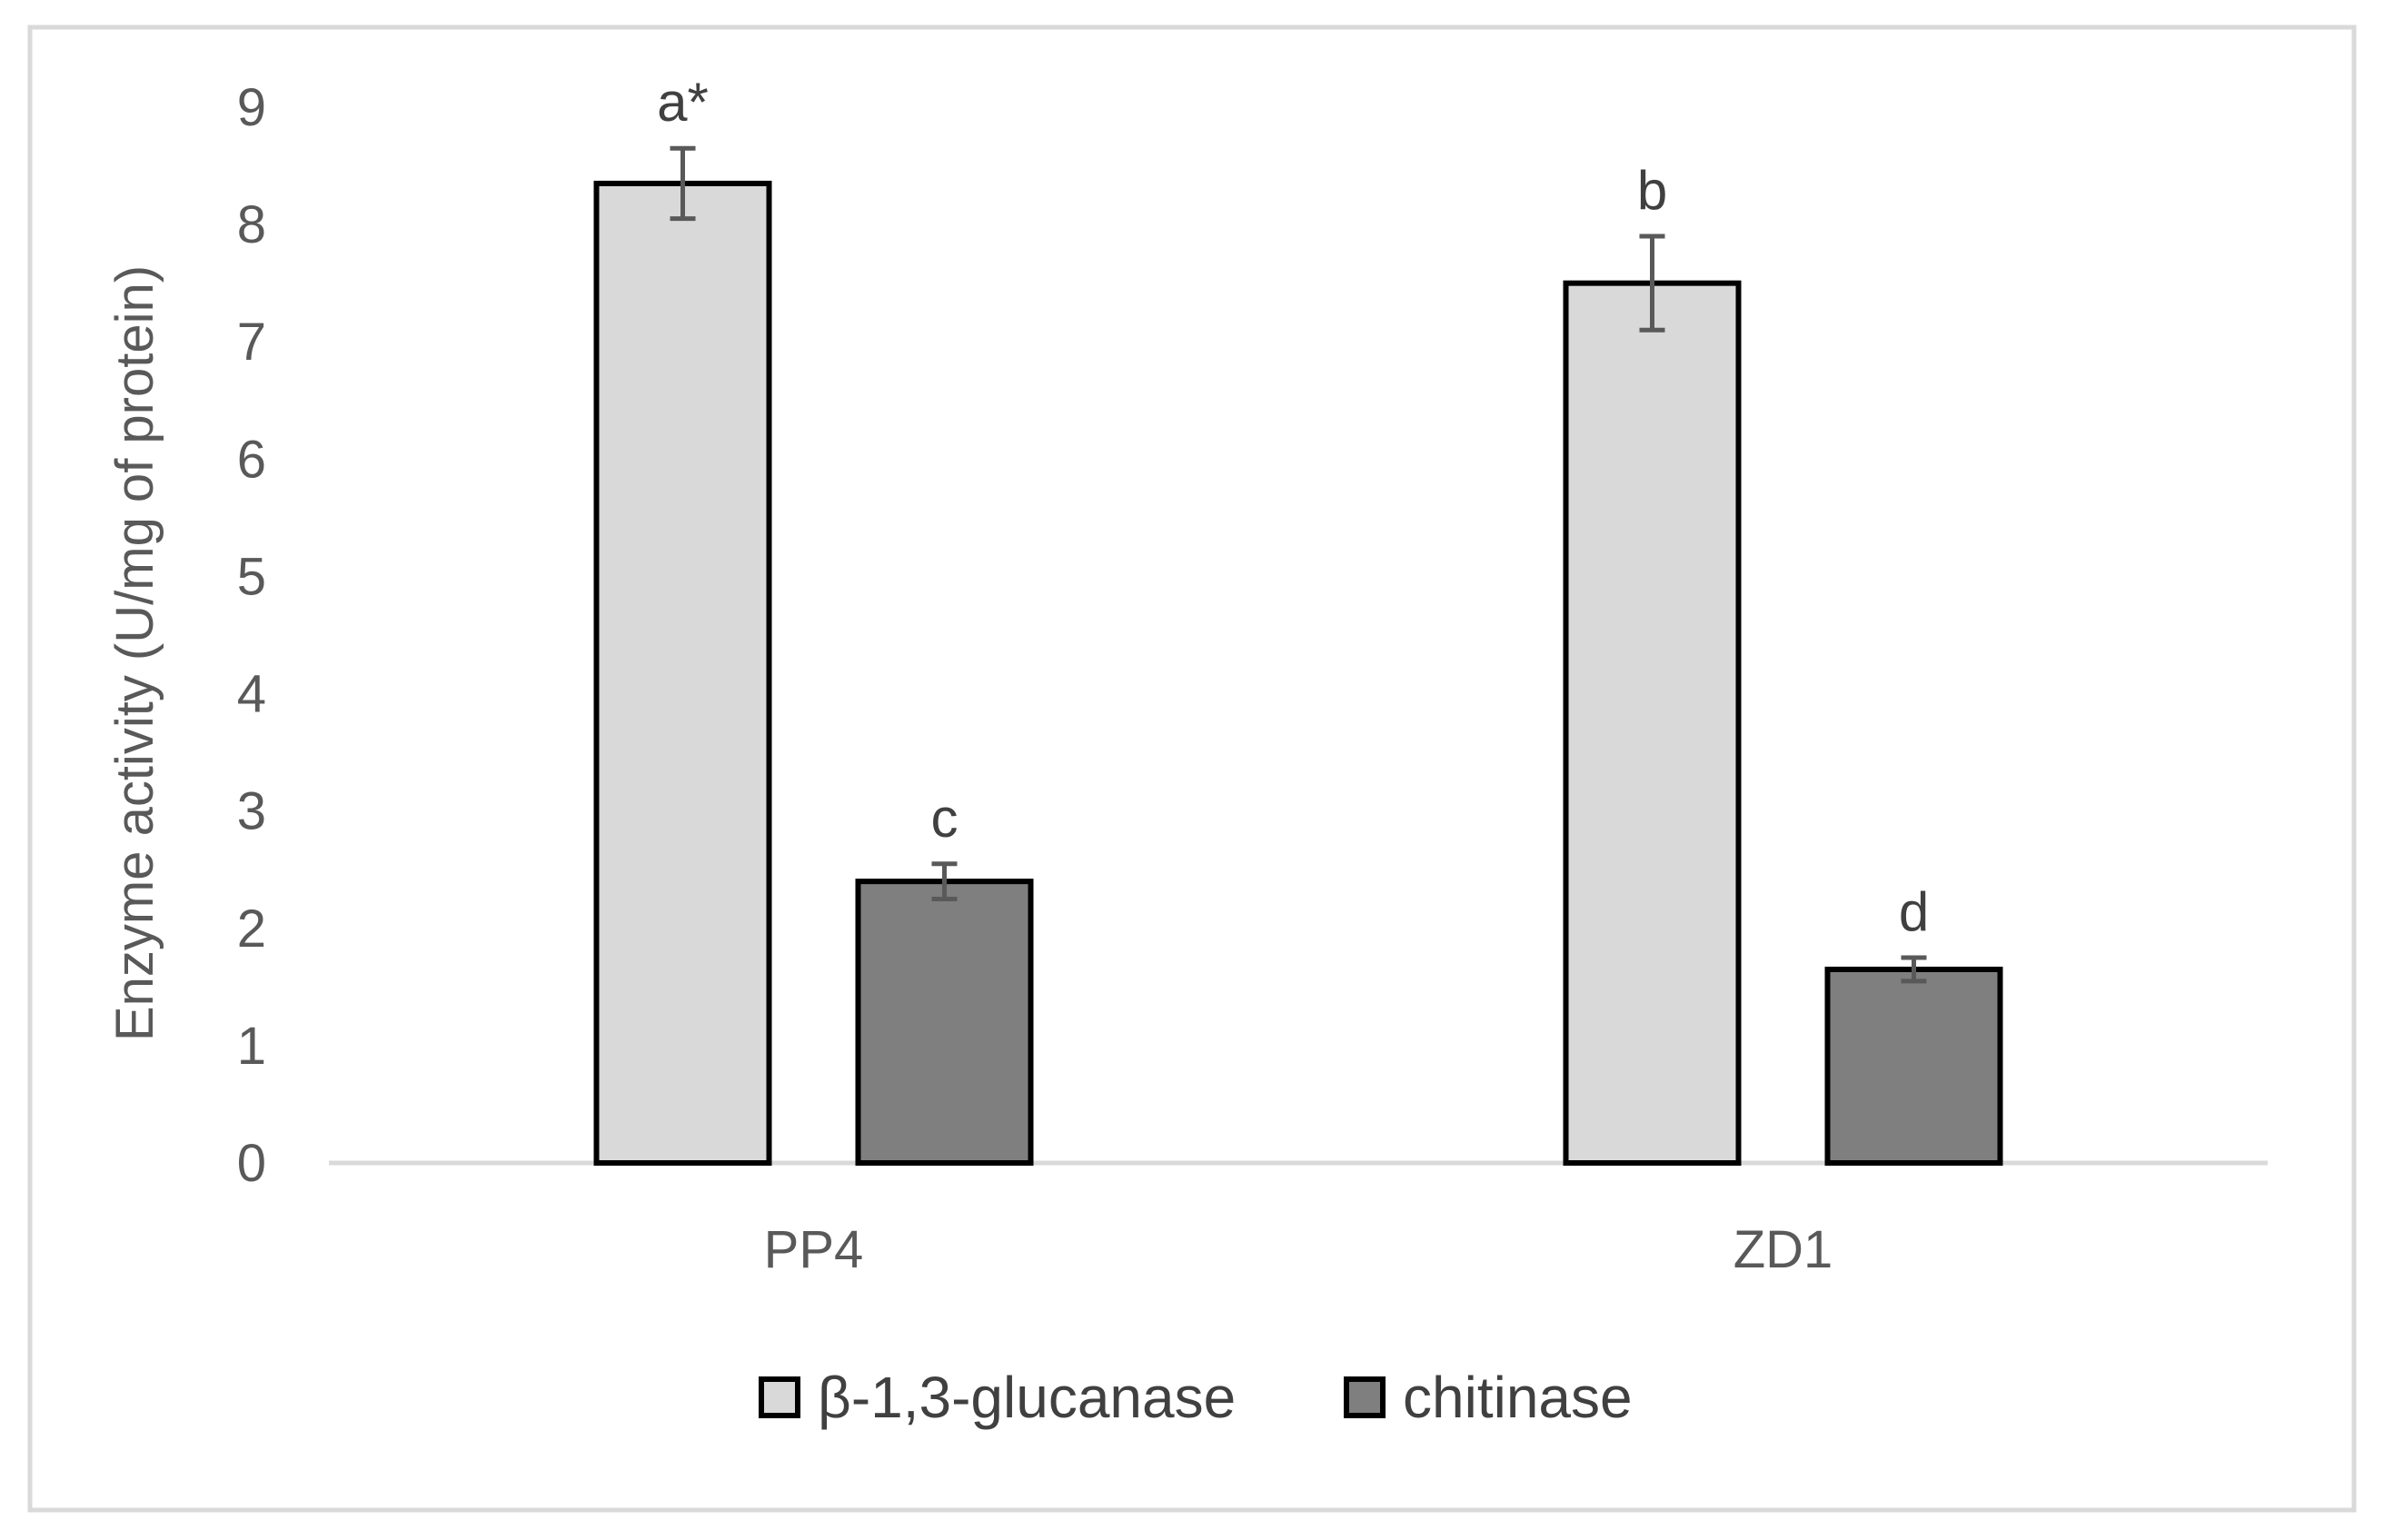 The width and height of the screenshot is (2384, 1540). I want to click on legend: β-1,3-glucanase chitinase, so click(1196, 1397).